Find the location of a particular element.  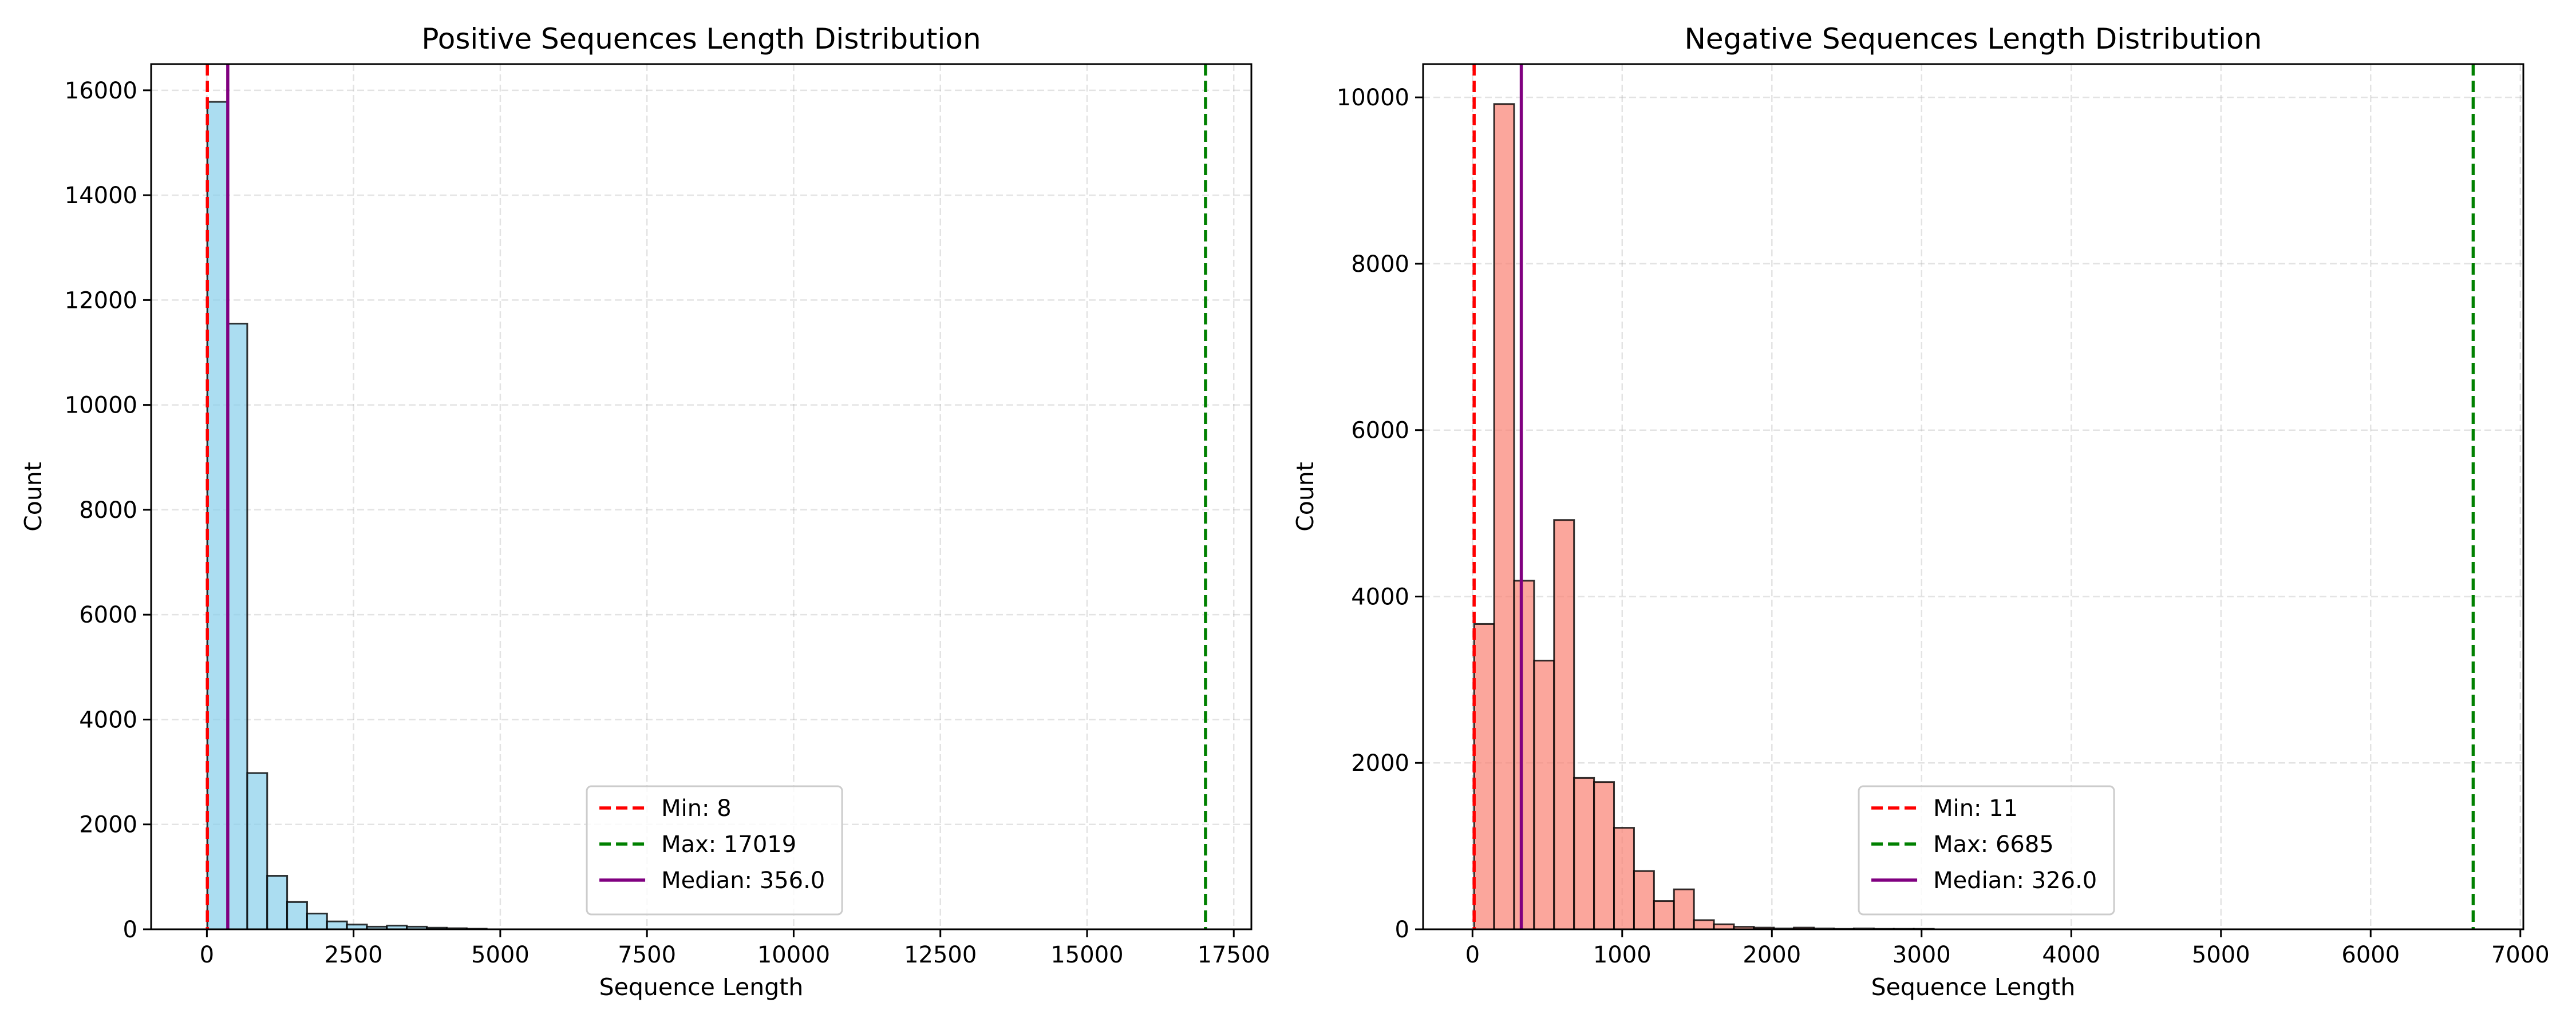

legend: Min: 11 Max: 6685 Median: 326.0 is located at coordinates (1986, 850).